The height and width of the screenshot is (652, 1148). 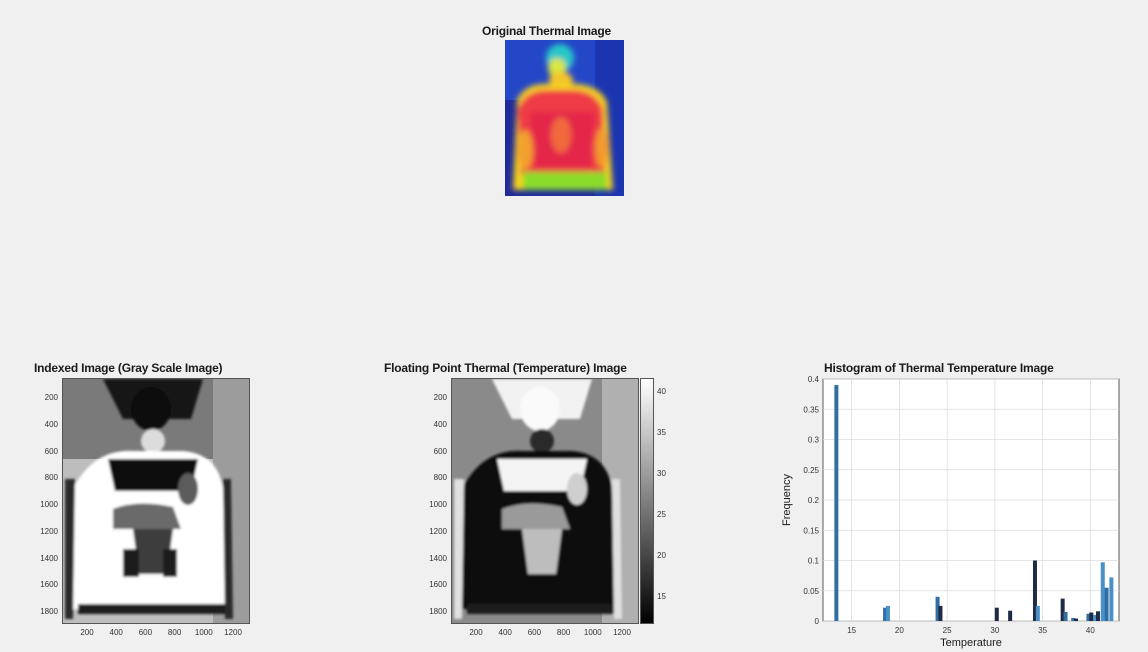 What do you see at coordinates (811, 530) in the screenshot?
I see `y-tick-label: 0.15` at bounding box center [811, 530].